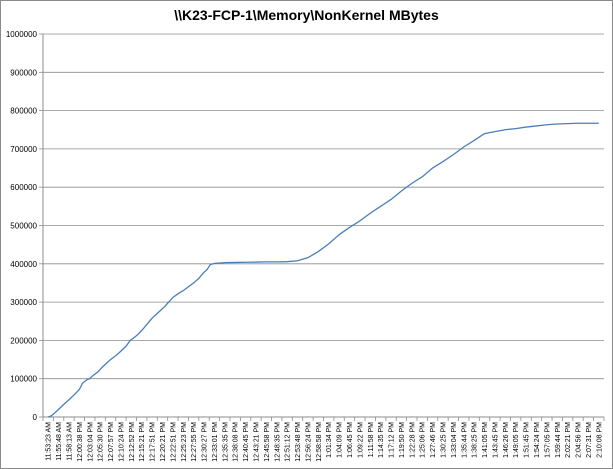  What do you see at coordinates (392, 440) in the screenshot?
I see `x-tick-label: 1:17:12 PM` at bounding box center [392, 440].